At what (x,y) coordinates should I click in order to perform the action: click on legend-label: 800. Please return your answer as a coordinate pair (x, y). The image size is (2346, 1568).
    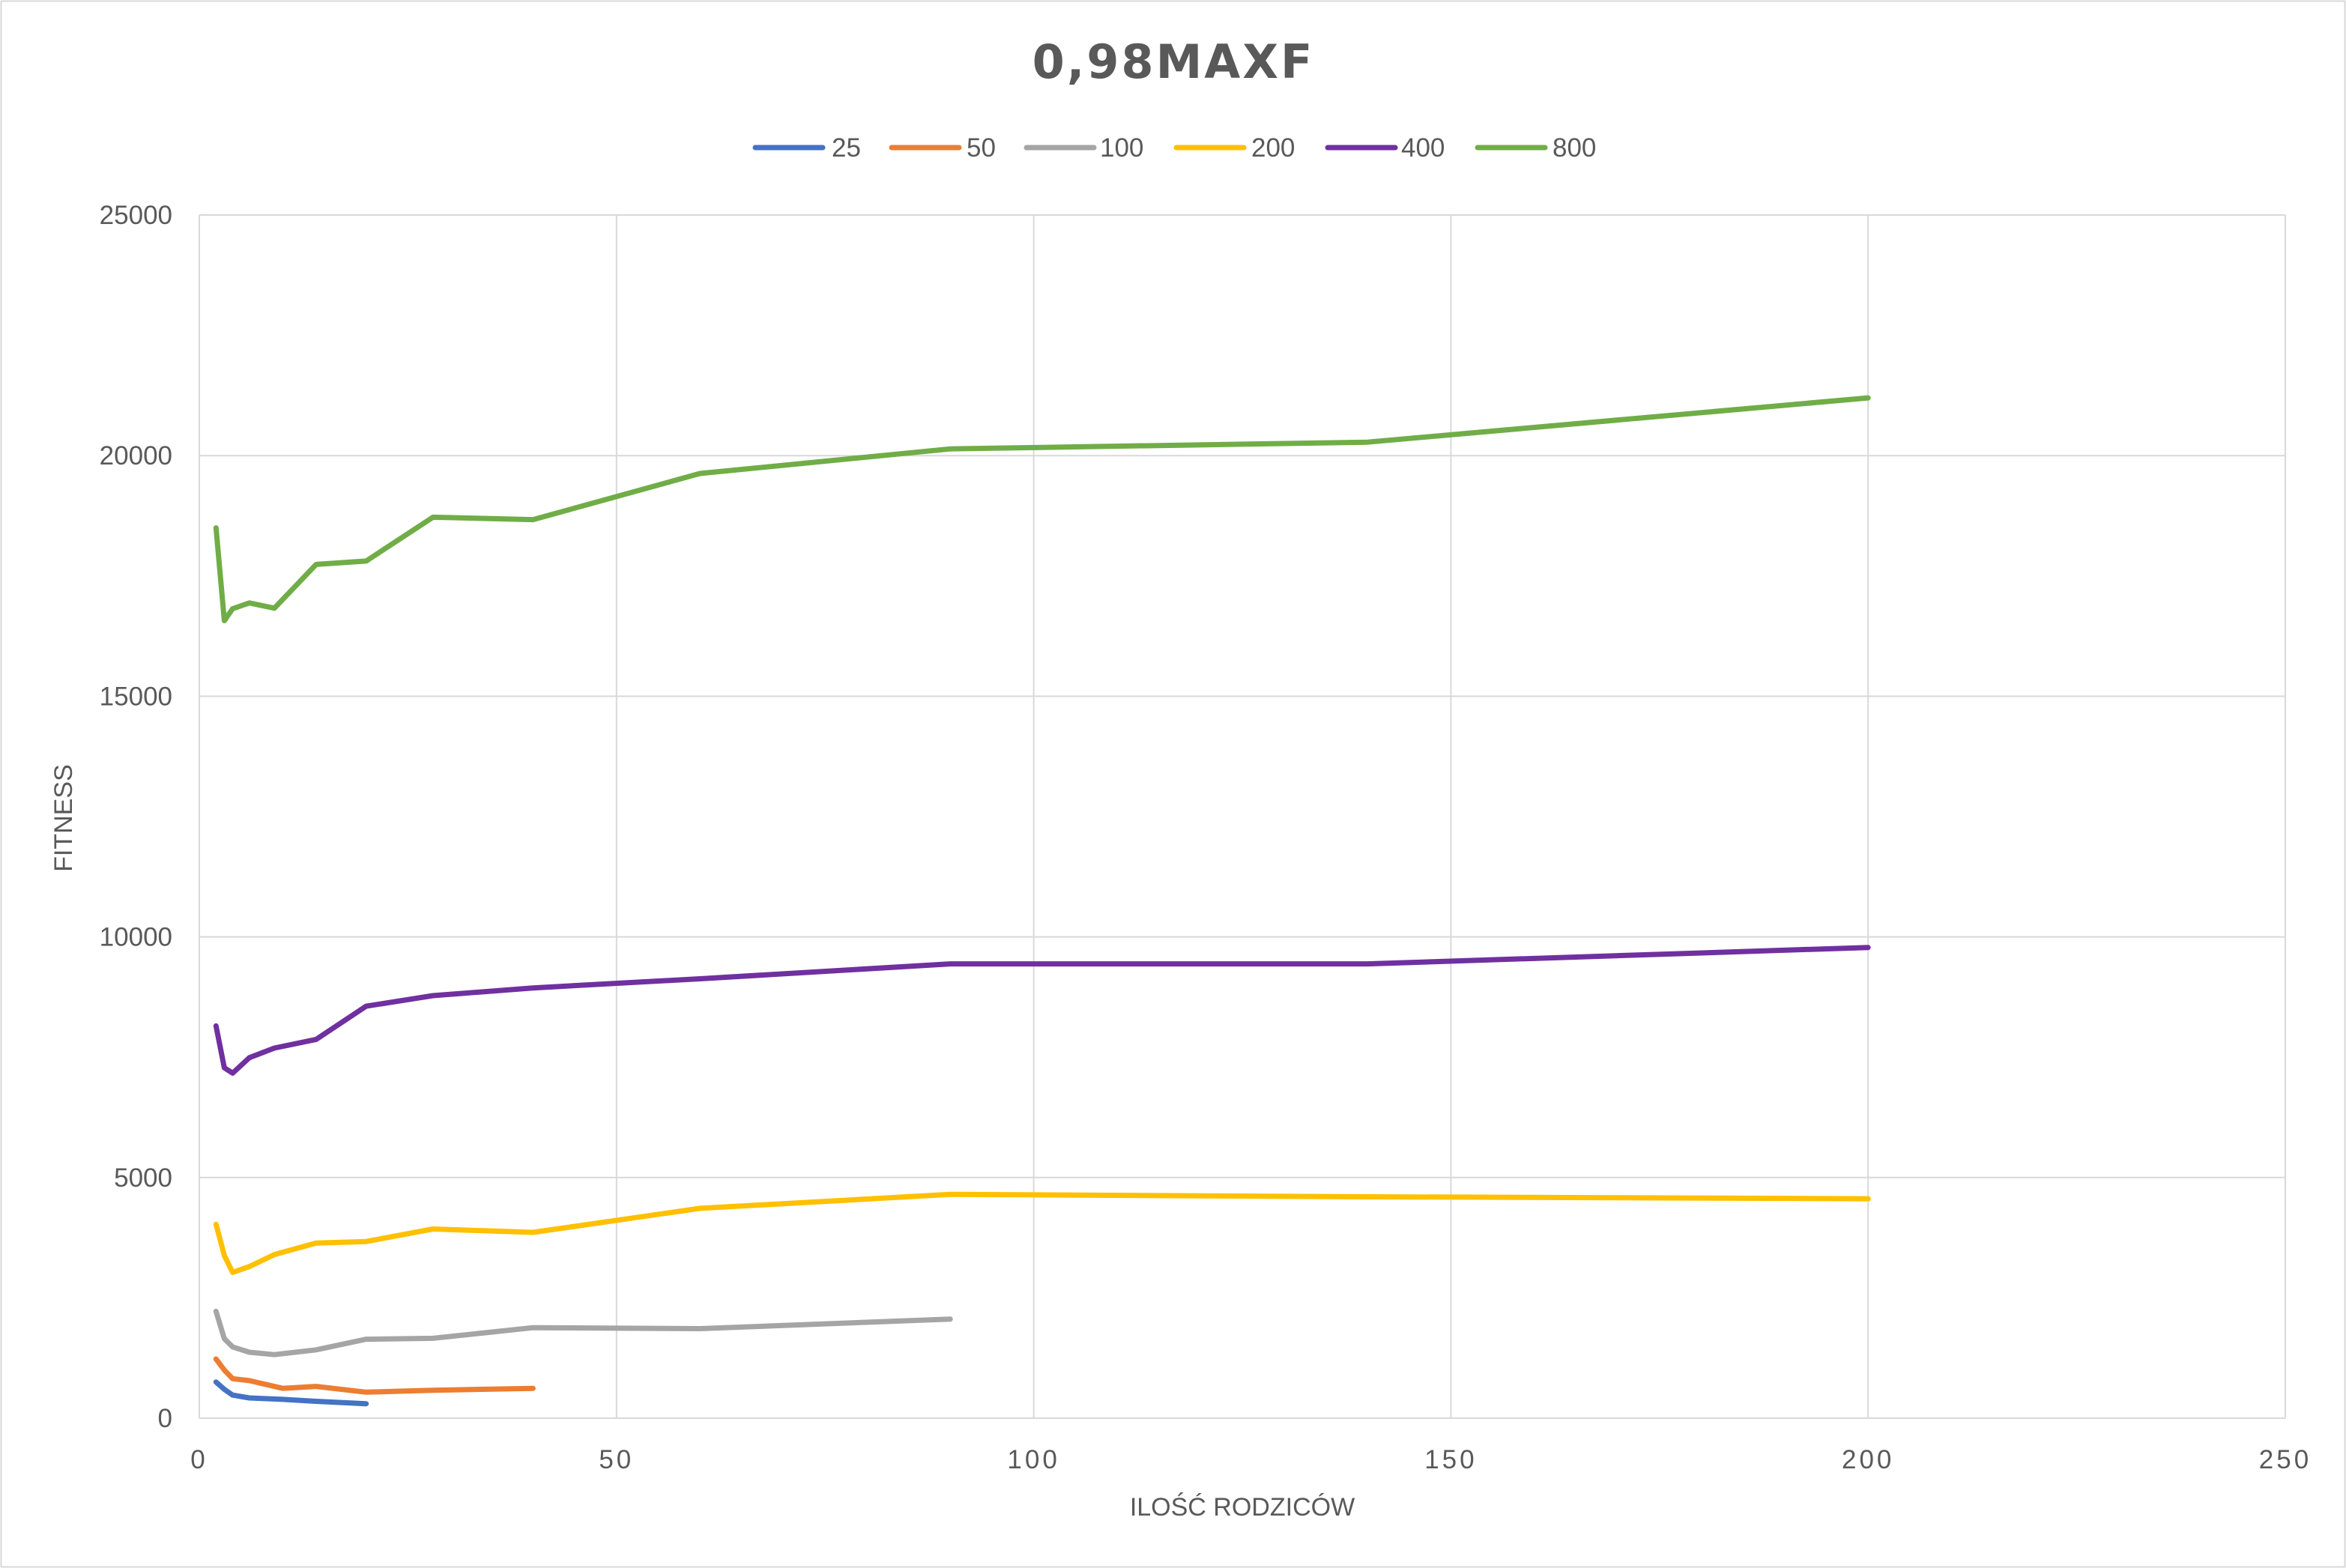
    Looking at the image, I should click on (1574, 148).